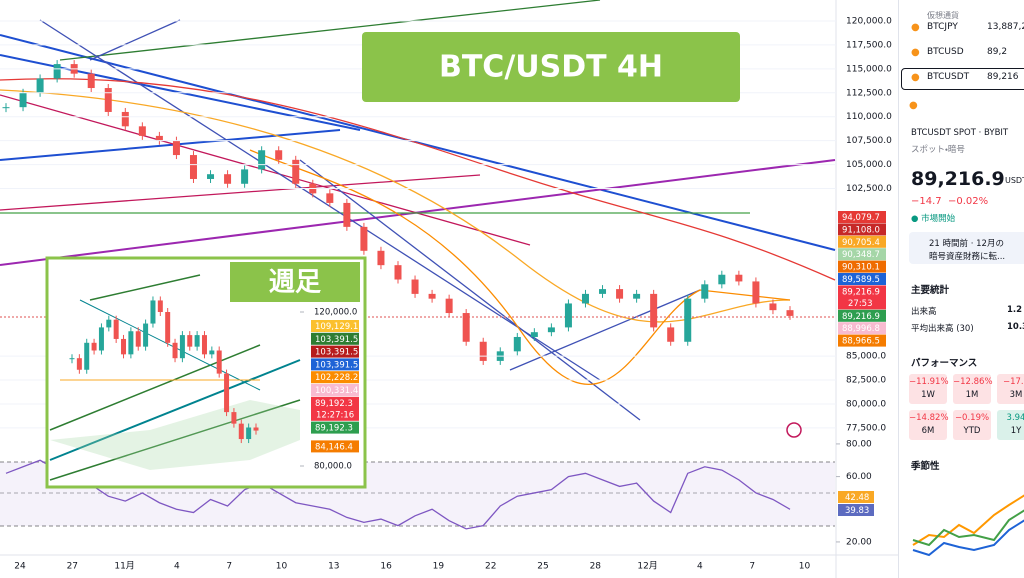 The image size is (1024, 578). What do you see at coordinates (386, 567) in the screenshot?
I see `x-tick-label: 16` at bounding box center [386, 567].